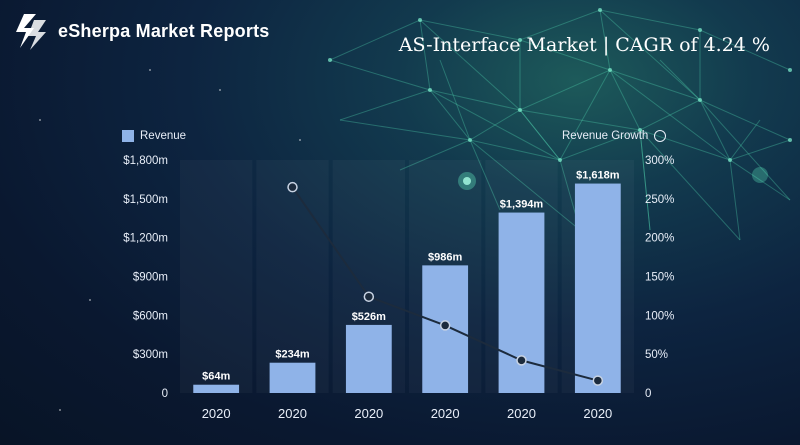 The width and height of the screenshot is (800, 445). What do you see at coordinates (164, 30) in the screenshot?
I see `brand-name: eSherpa Market Reports` at bounding box center [164, 30].